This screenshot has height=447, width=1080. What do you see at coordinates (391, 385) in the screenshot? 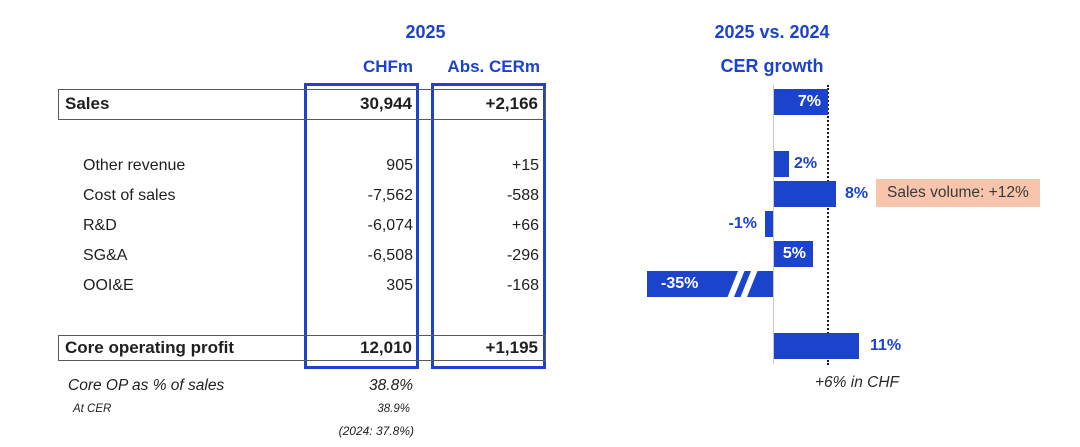
I see `footnote-value: 38.8%` at bounding box center [391, 385].